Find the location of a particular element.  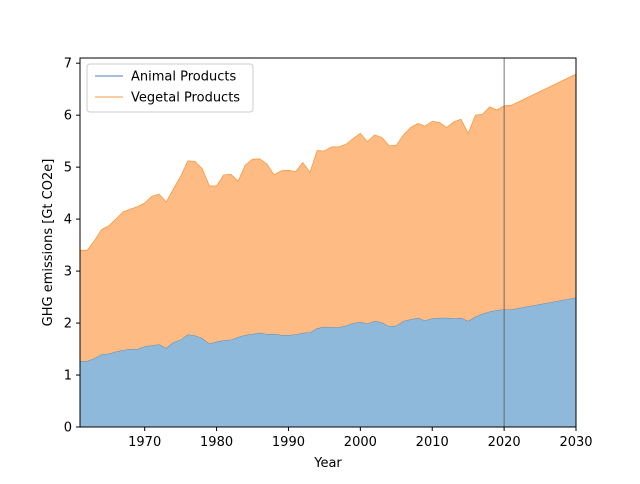

x-tick-label: 2000 is located at coordinates (360, 442).